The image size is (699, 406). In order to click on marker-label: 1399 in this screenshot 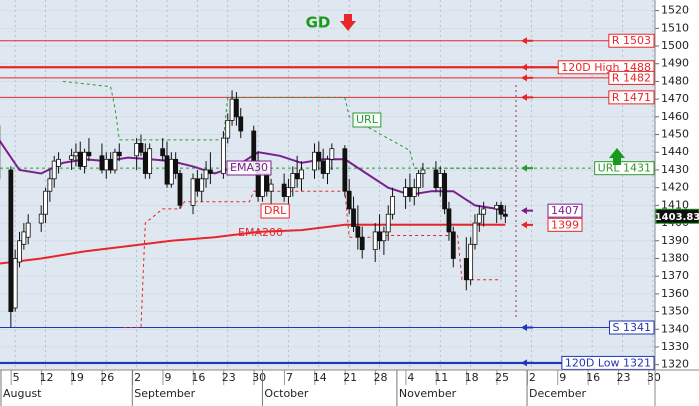, I will do `click(565, 224)`.